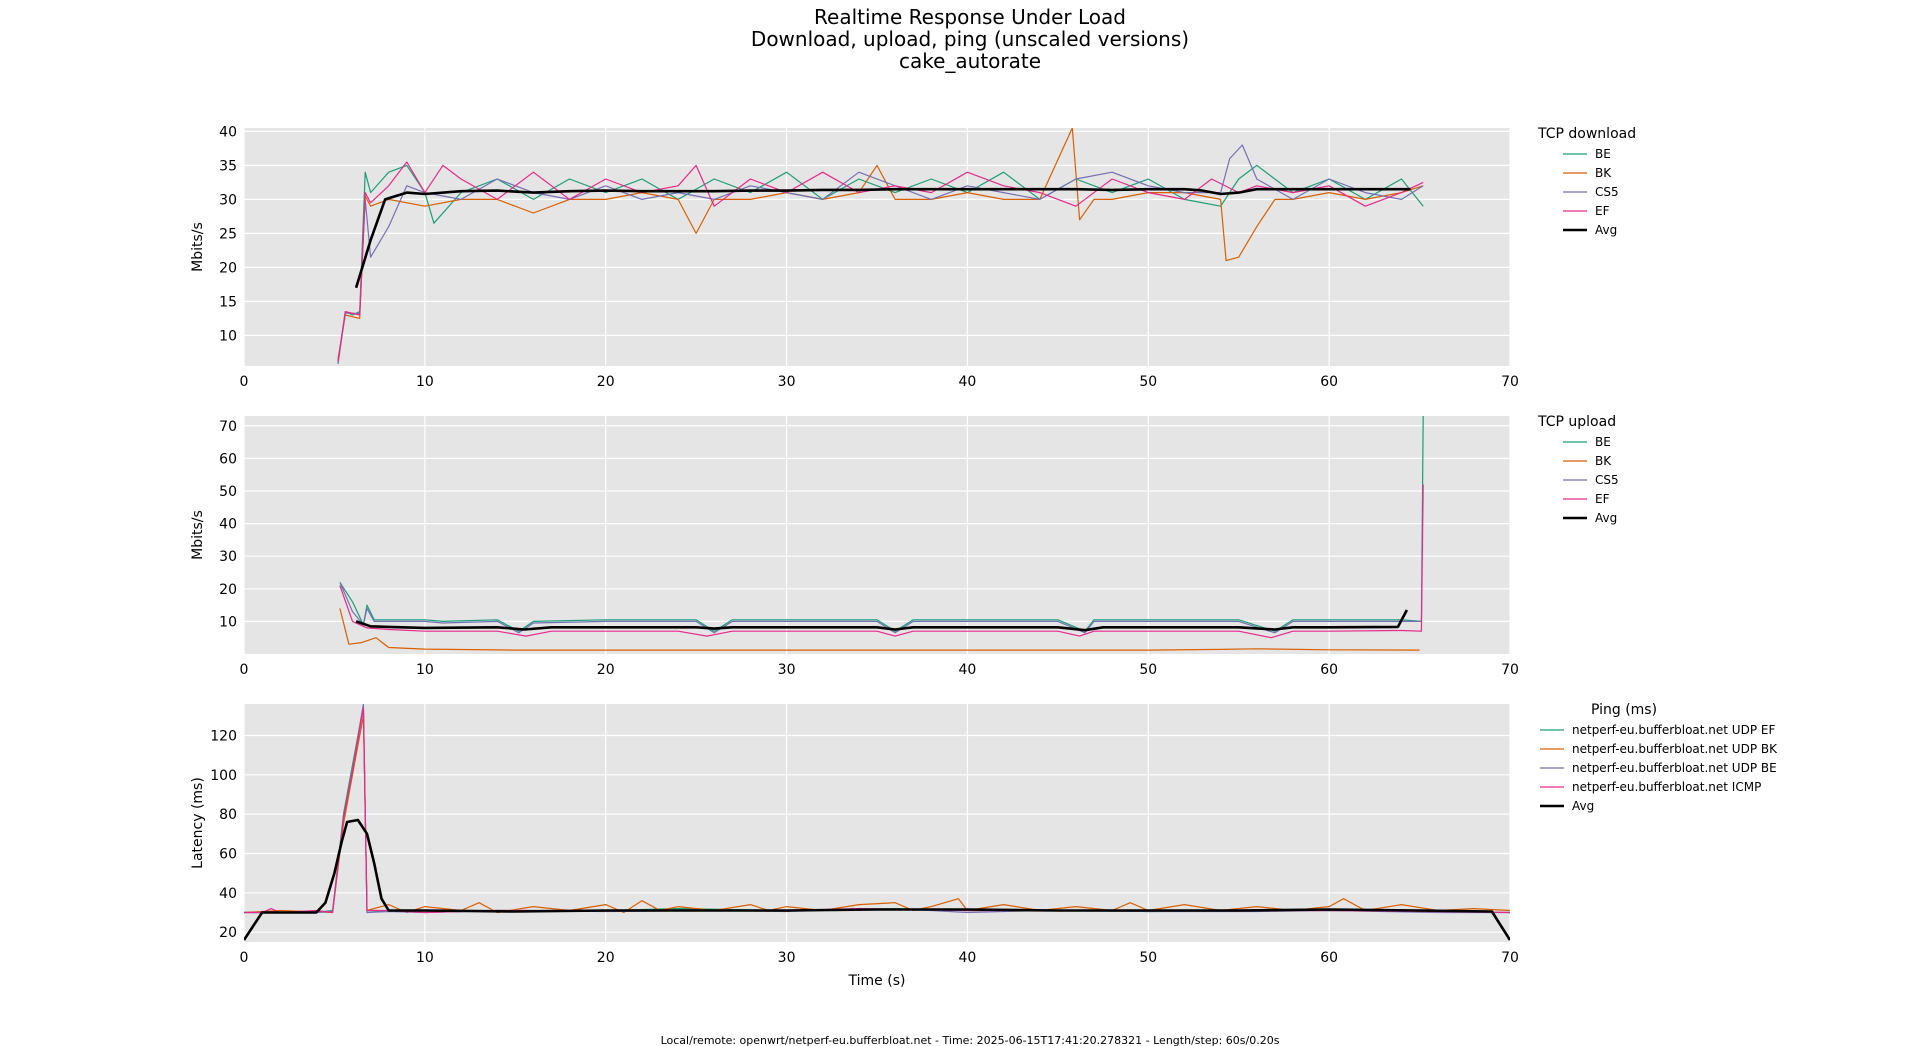 This screenshot has height=1046, width=1922. Describe the element at coordinates (1674, 768) in the screenshot. I see `legend-label: netperf-eu.bufferbloat.net UDP BE` at that location.